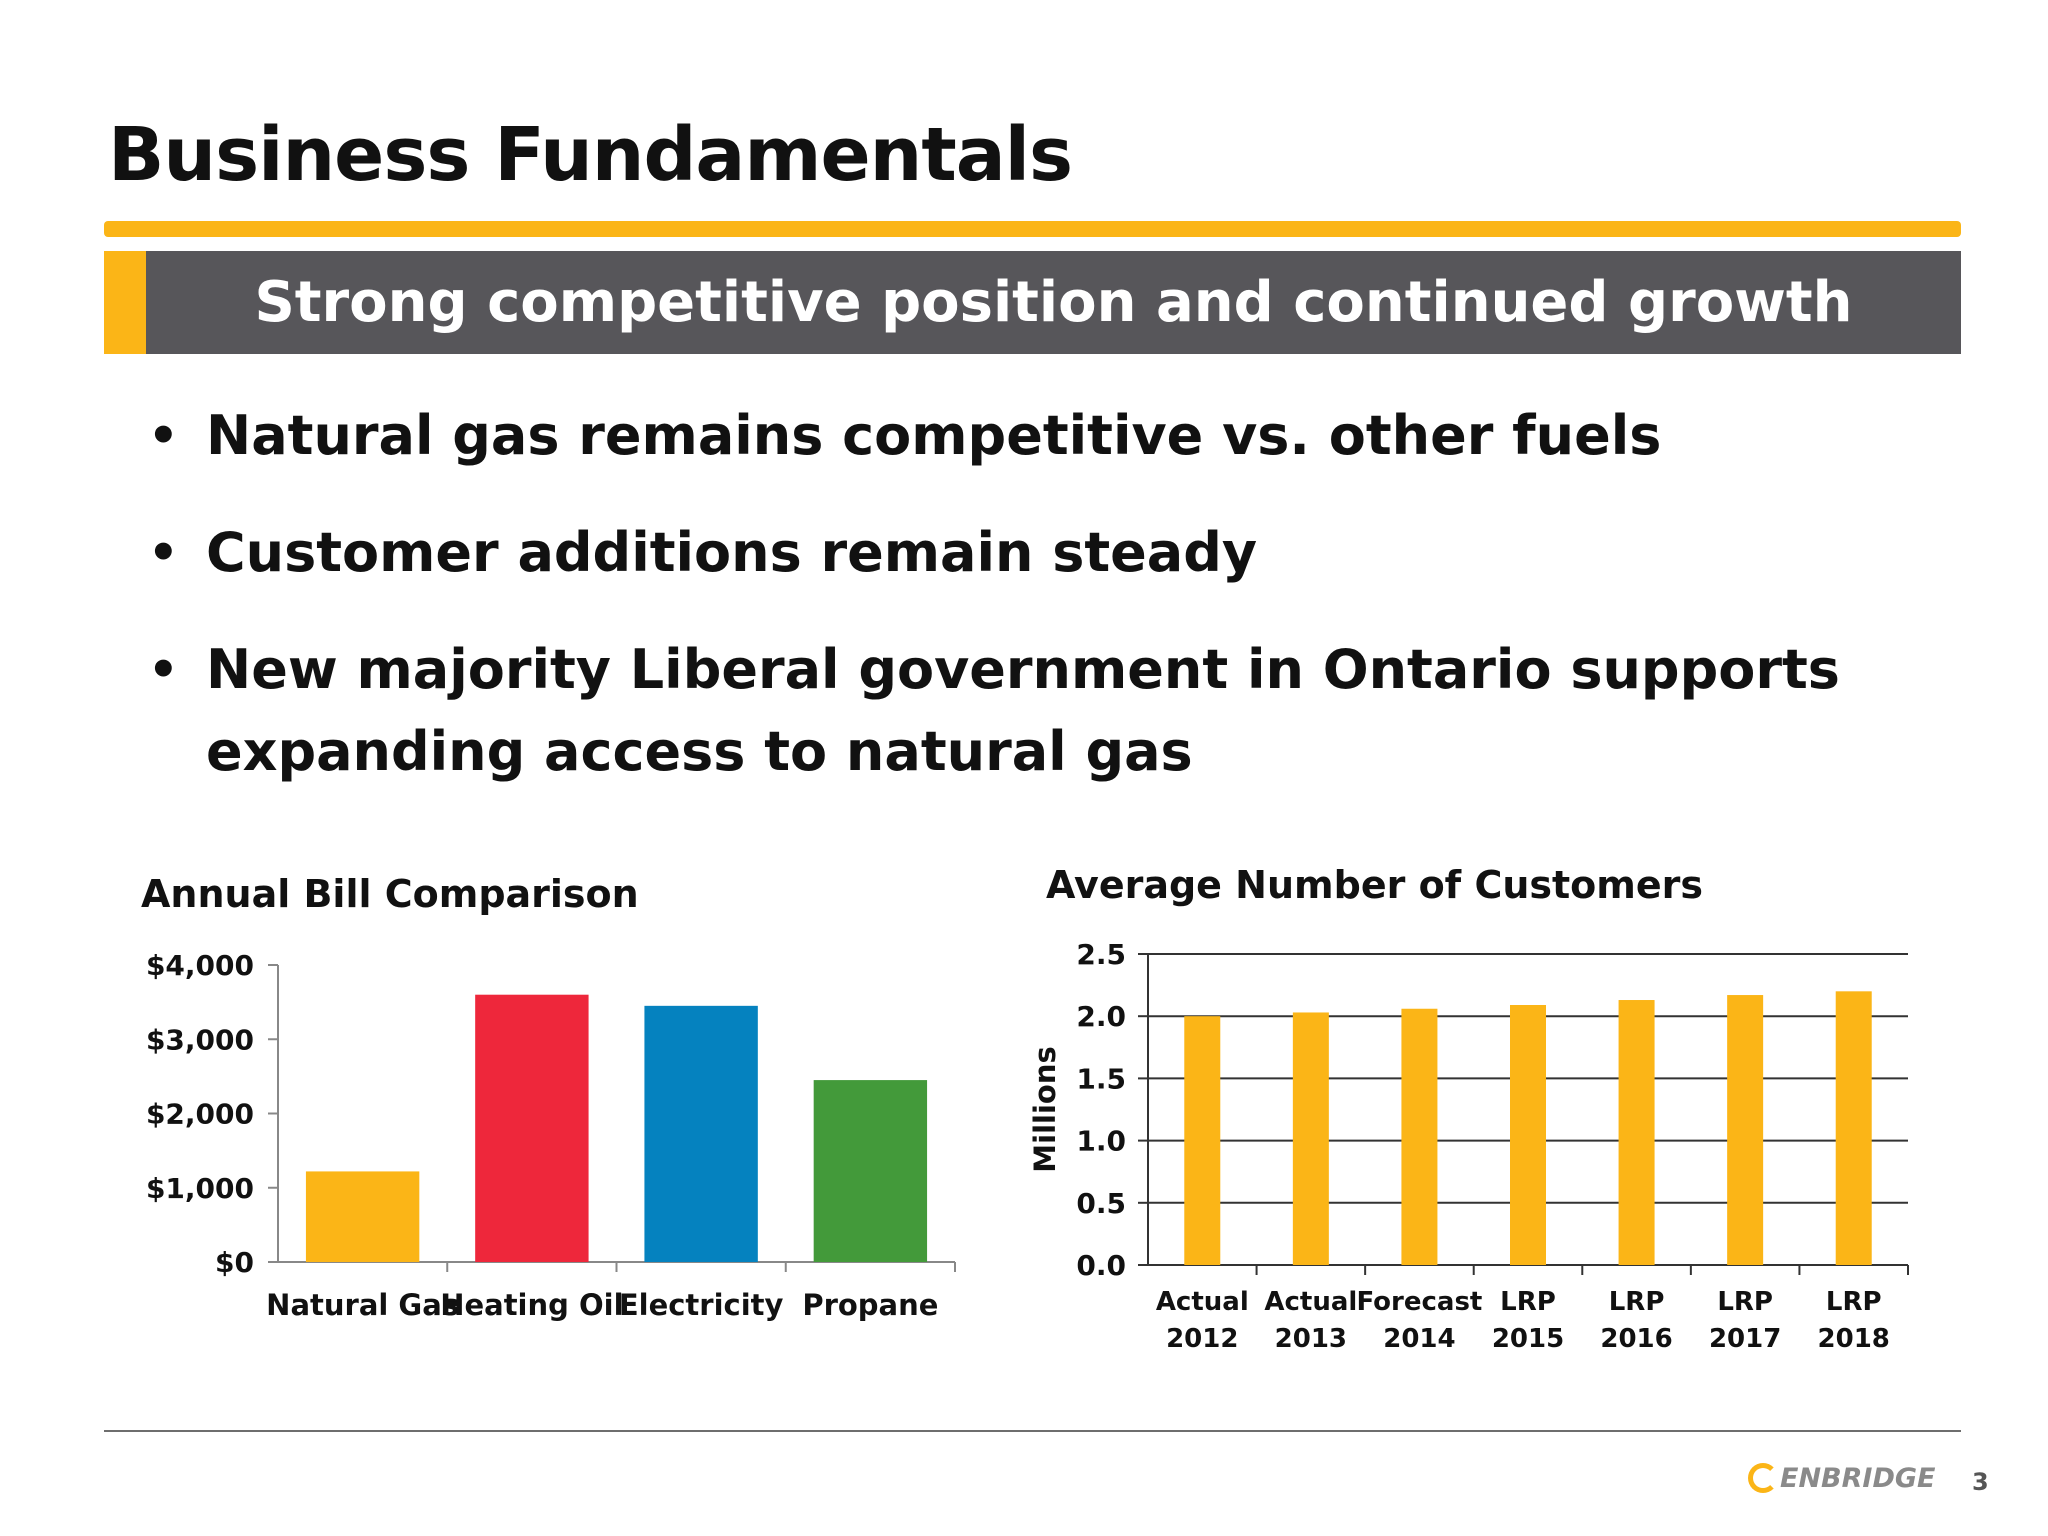 The image size is (2048, 1536). Describe the element at coordinates (1636, 1339) in the screenshot. I see `x-category-label-line2: 2016` at that location.